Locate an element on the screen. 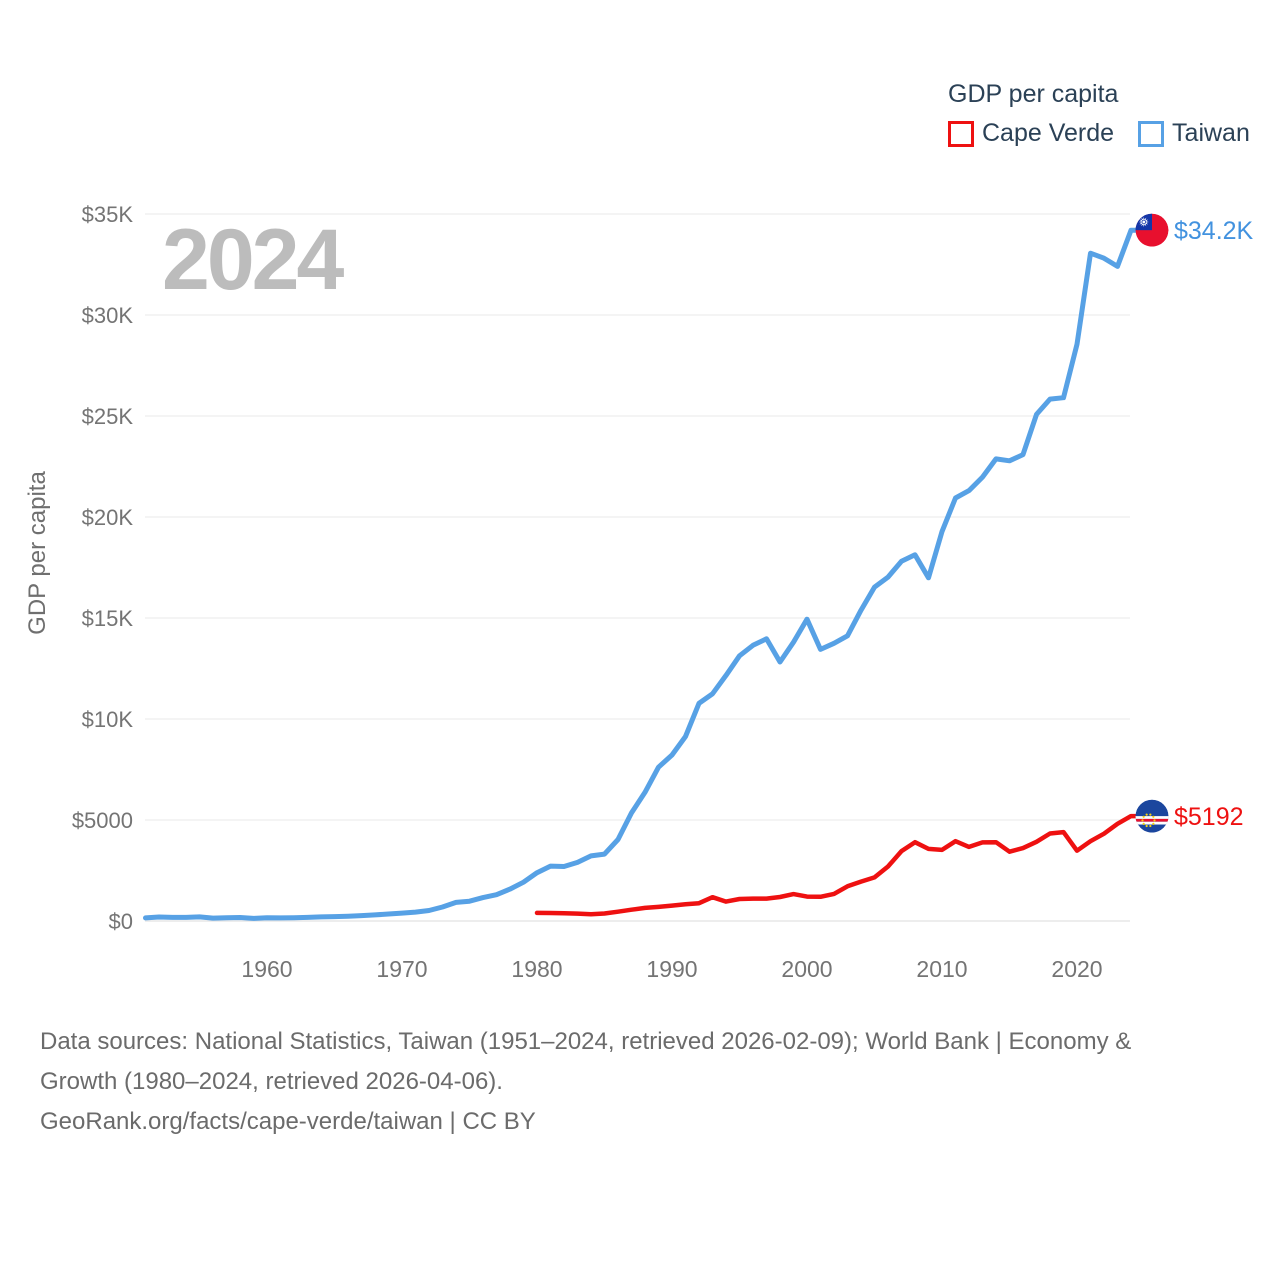 The height and width of the screenshot is (1280, 1280). x-tick-label: 2020 is located at coordinates (1076, 969).